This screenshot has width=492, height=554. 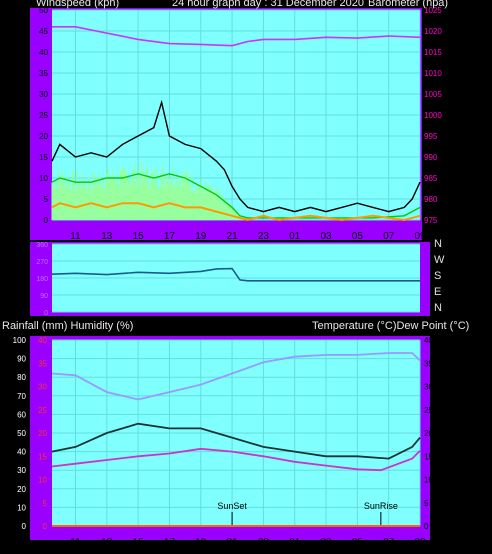 I want to click on humidity-tick-label: 50, so click(x=21, y=433).